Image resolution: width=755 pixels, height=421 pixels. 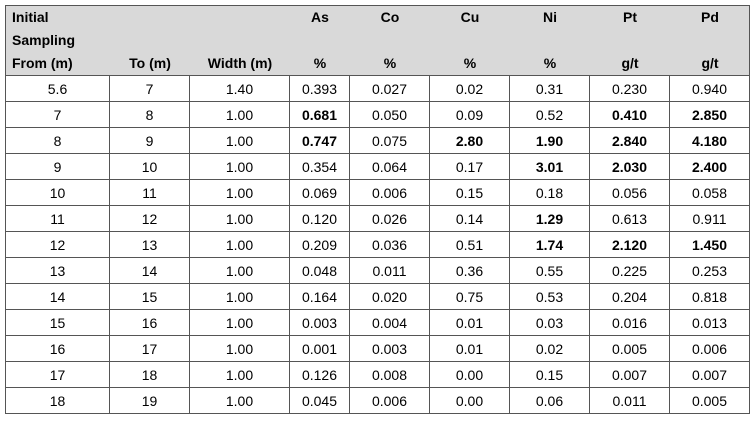 I want to click on table-cell: 0.393, so click(x=320, y=89).